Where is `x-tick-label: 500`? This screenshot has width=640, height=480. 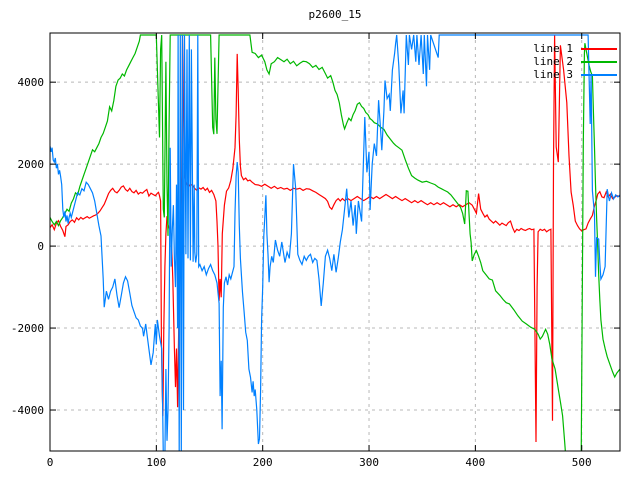 x-tick-label: 500 is located at coordinates (582, 462).